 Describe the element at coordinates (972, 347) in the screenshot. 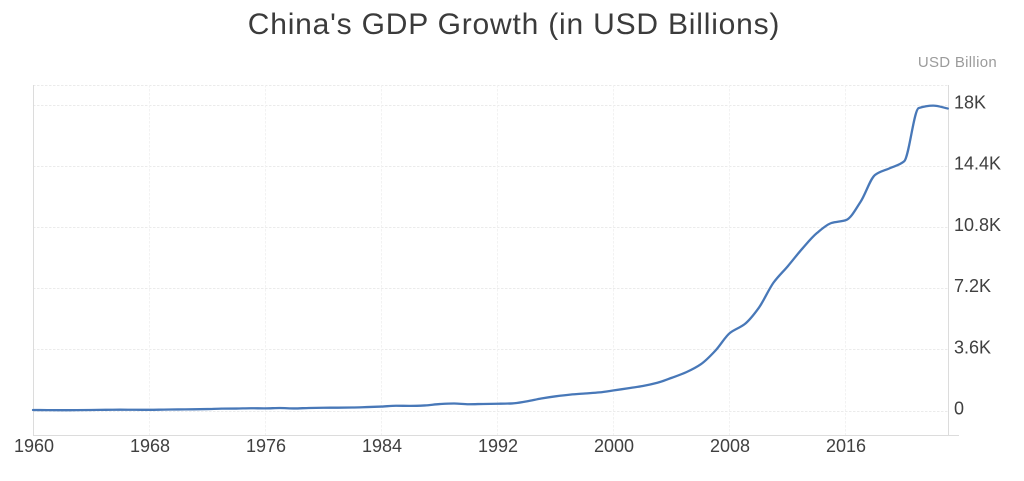

I see `svg-text: 3.6K` at that location.